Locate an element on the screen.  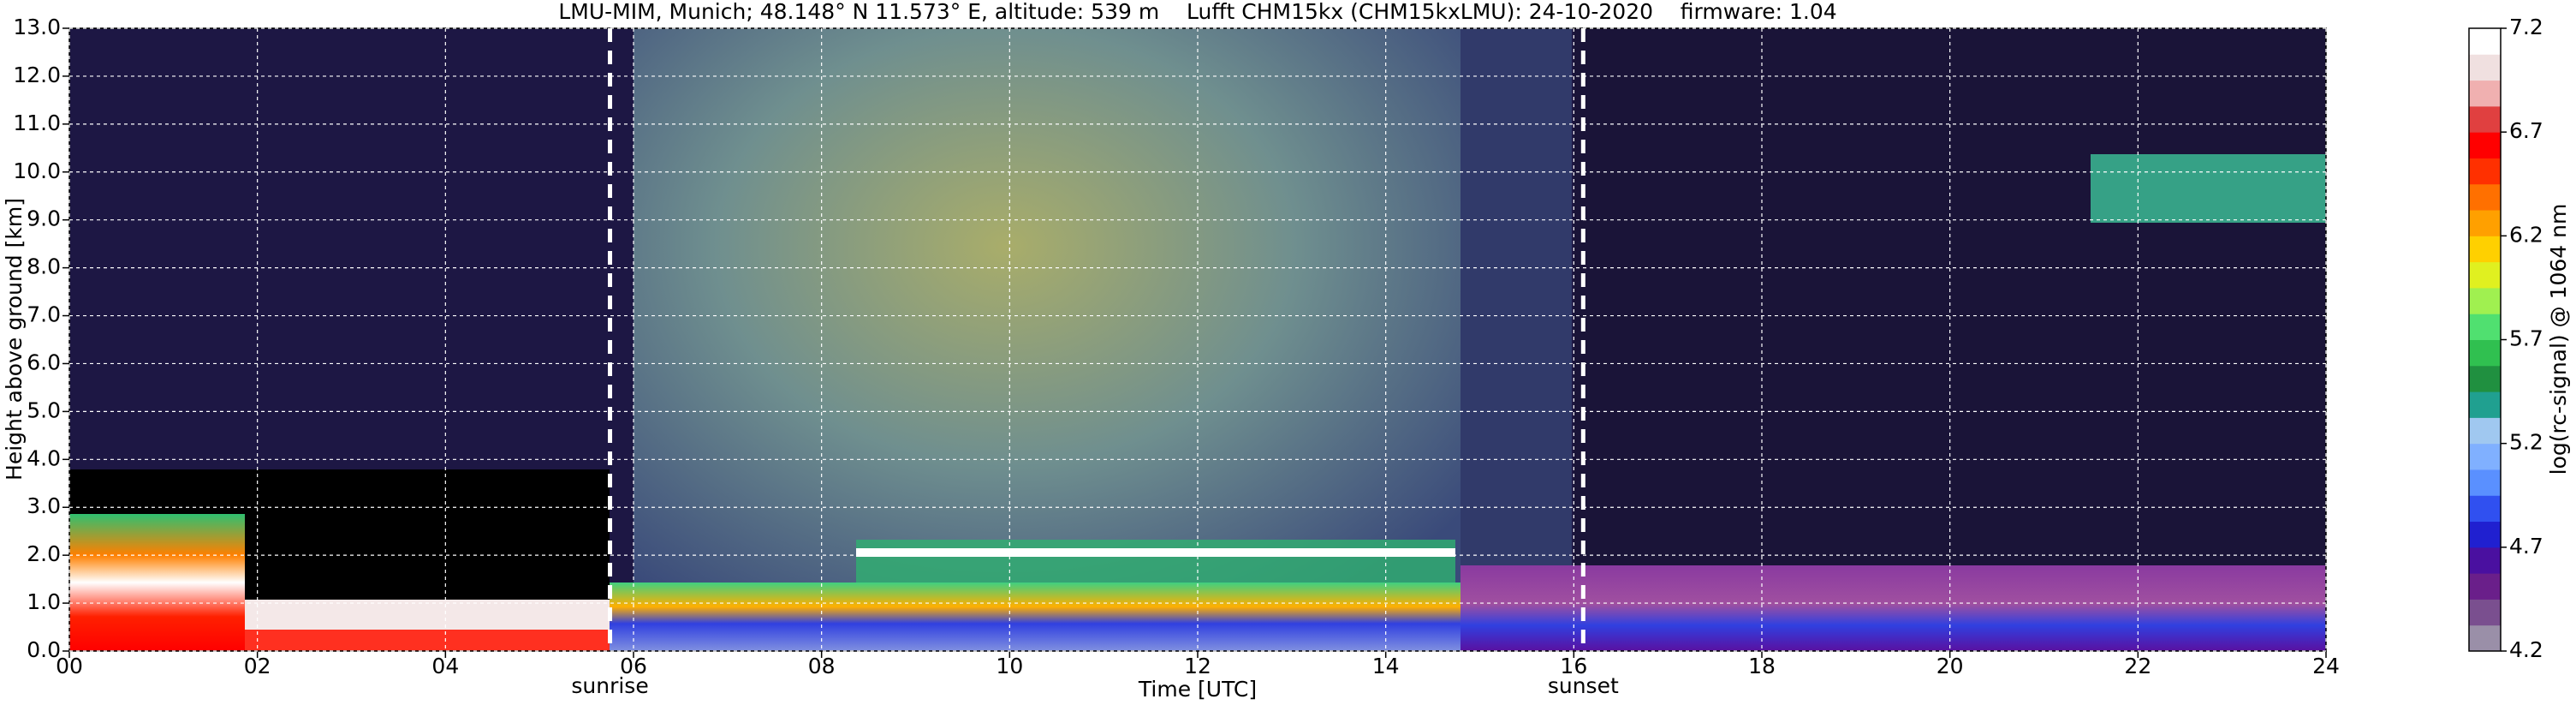
x-tick-label: 12 is located at coordinates (1197, 666).